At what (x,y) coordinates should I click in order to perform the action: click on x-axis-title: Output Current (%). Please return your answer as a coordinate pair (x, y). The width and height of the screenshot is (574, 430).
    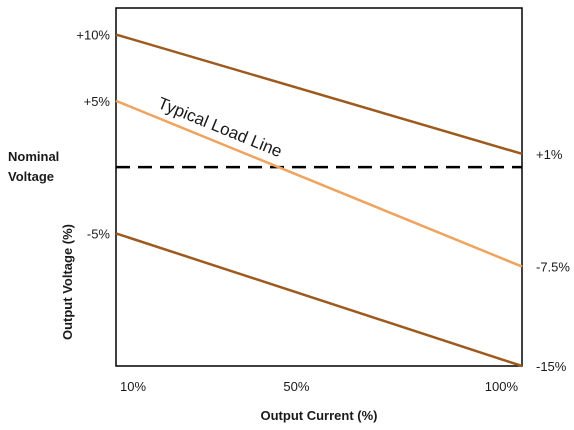
    Looking at the image, I should click on (319, 415).